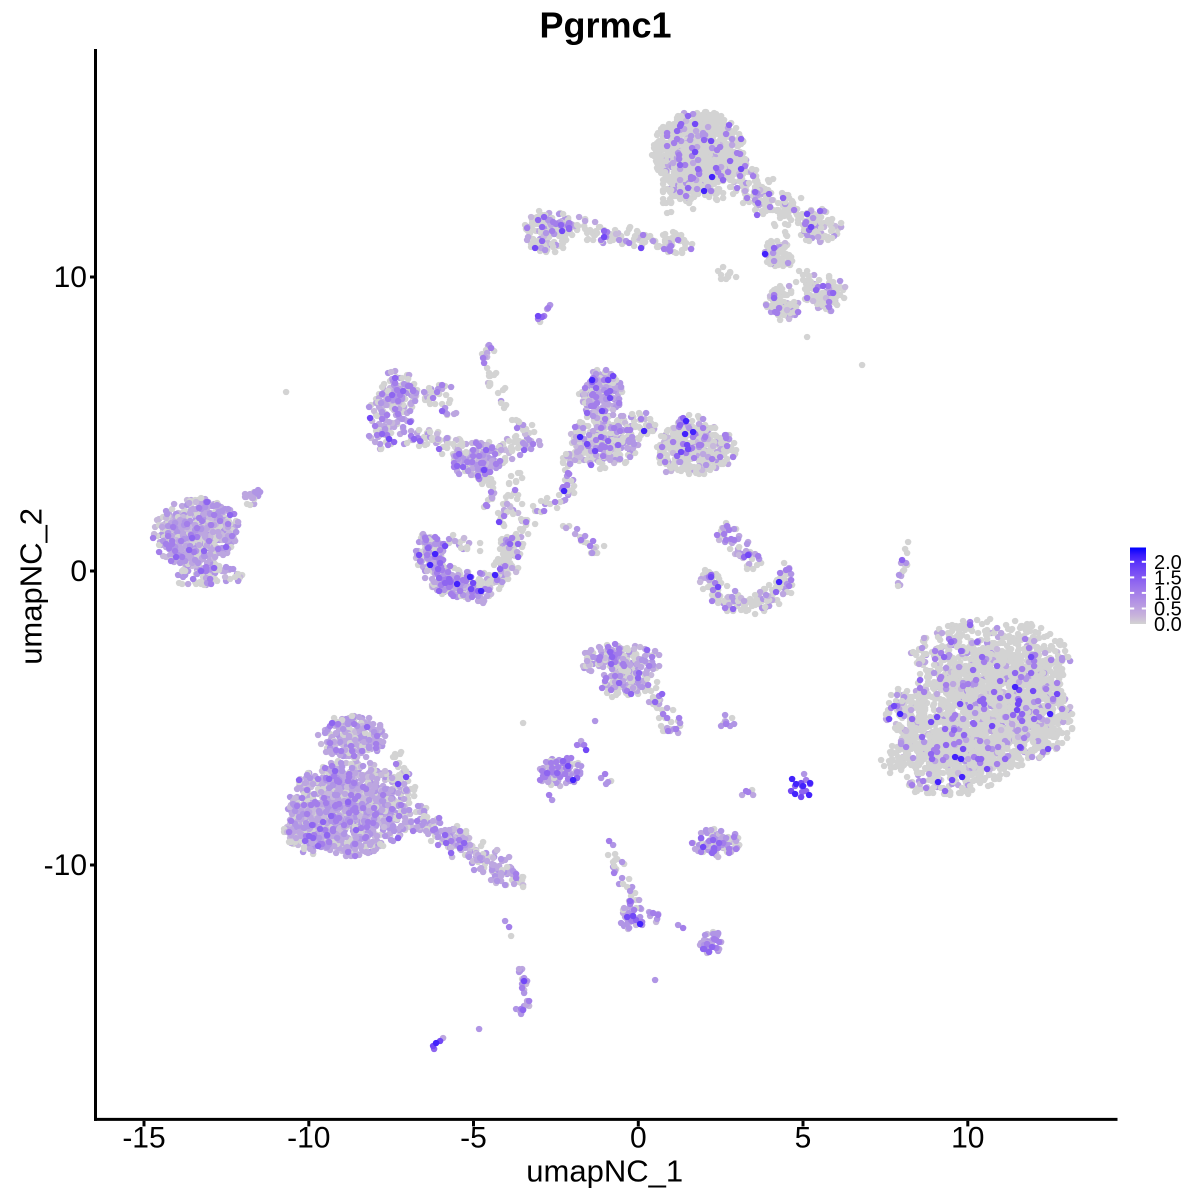 The image size is (1200, 1200). What do you see at coordinates (605, 25) in the screenshot?
I see `svg-text: Pgrmc1` at bounding box center [605, 25].